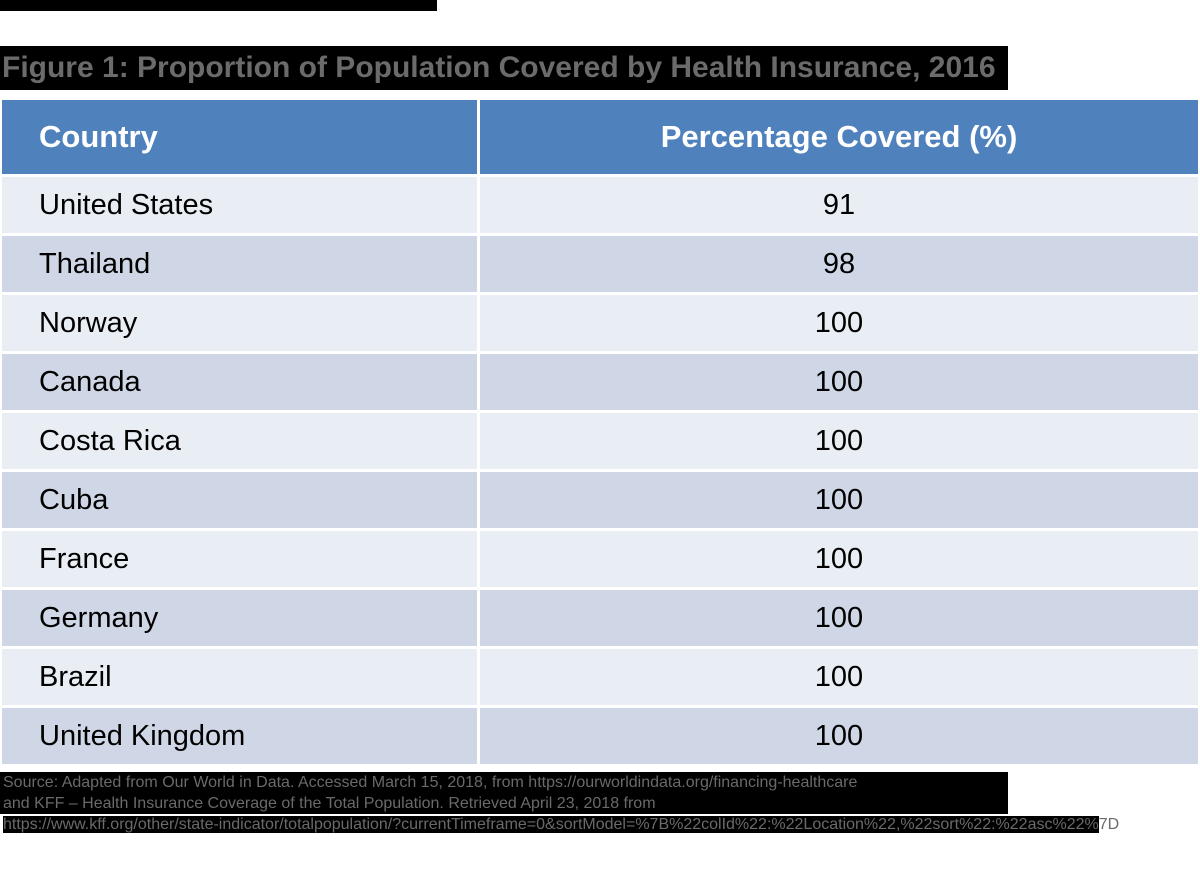 This screenshot has height=877, width=1200. I want to click on country-cell: United States, so click(239, 205).